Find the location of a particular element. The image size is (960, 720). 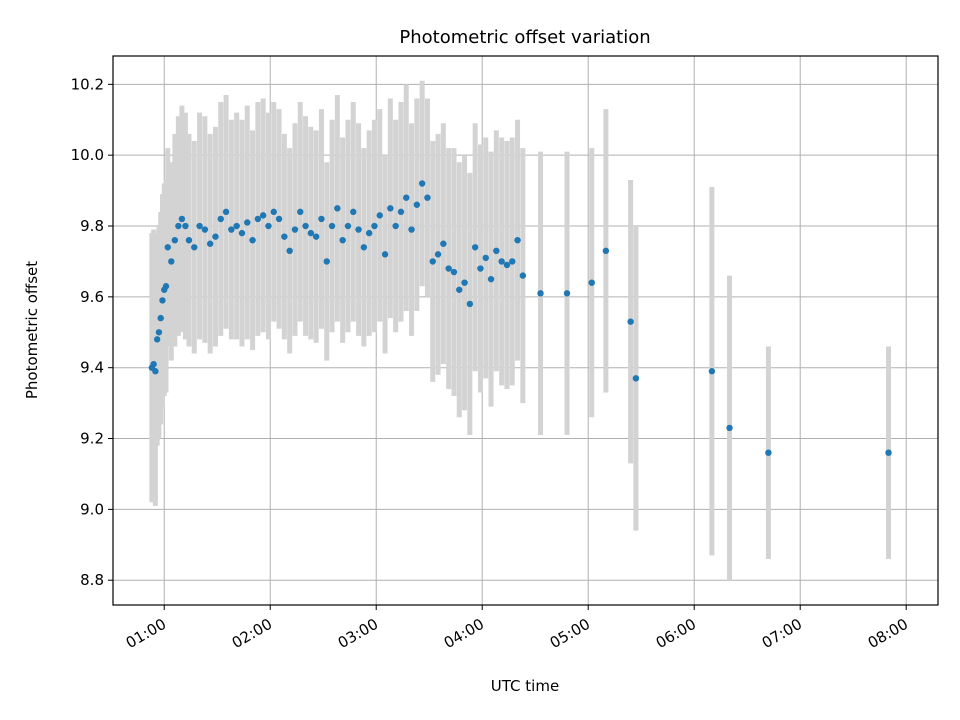

y-tick-label: 9.8 is located at coordinates (92, 226).